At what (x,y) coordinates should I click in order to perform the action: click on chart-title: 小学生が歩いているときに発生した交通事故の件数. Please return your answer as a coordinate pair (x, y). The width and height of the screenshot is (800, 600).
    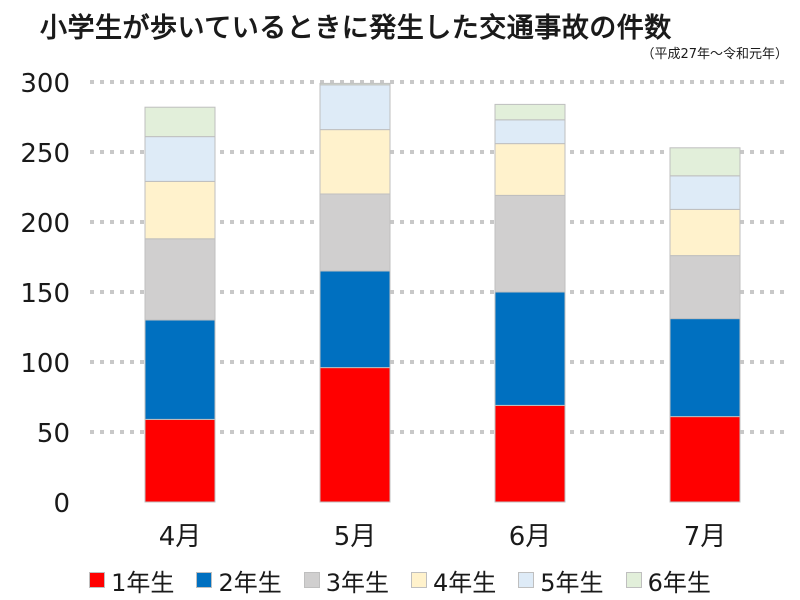
    Looking at the image, I should click on (356, 28).